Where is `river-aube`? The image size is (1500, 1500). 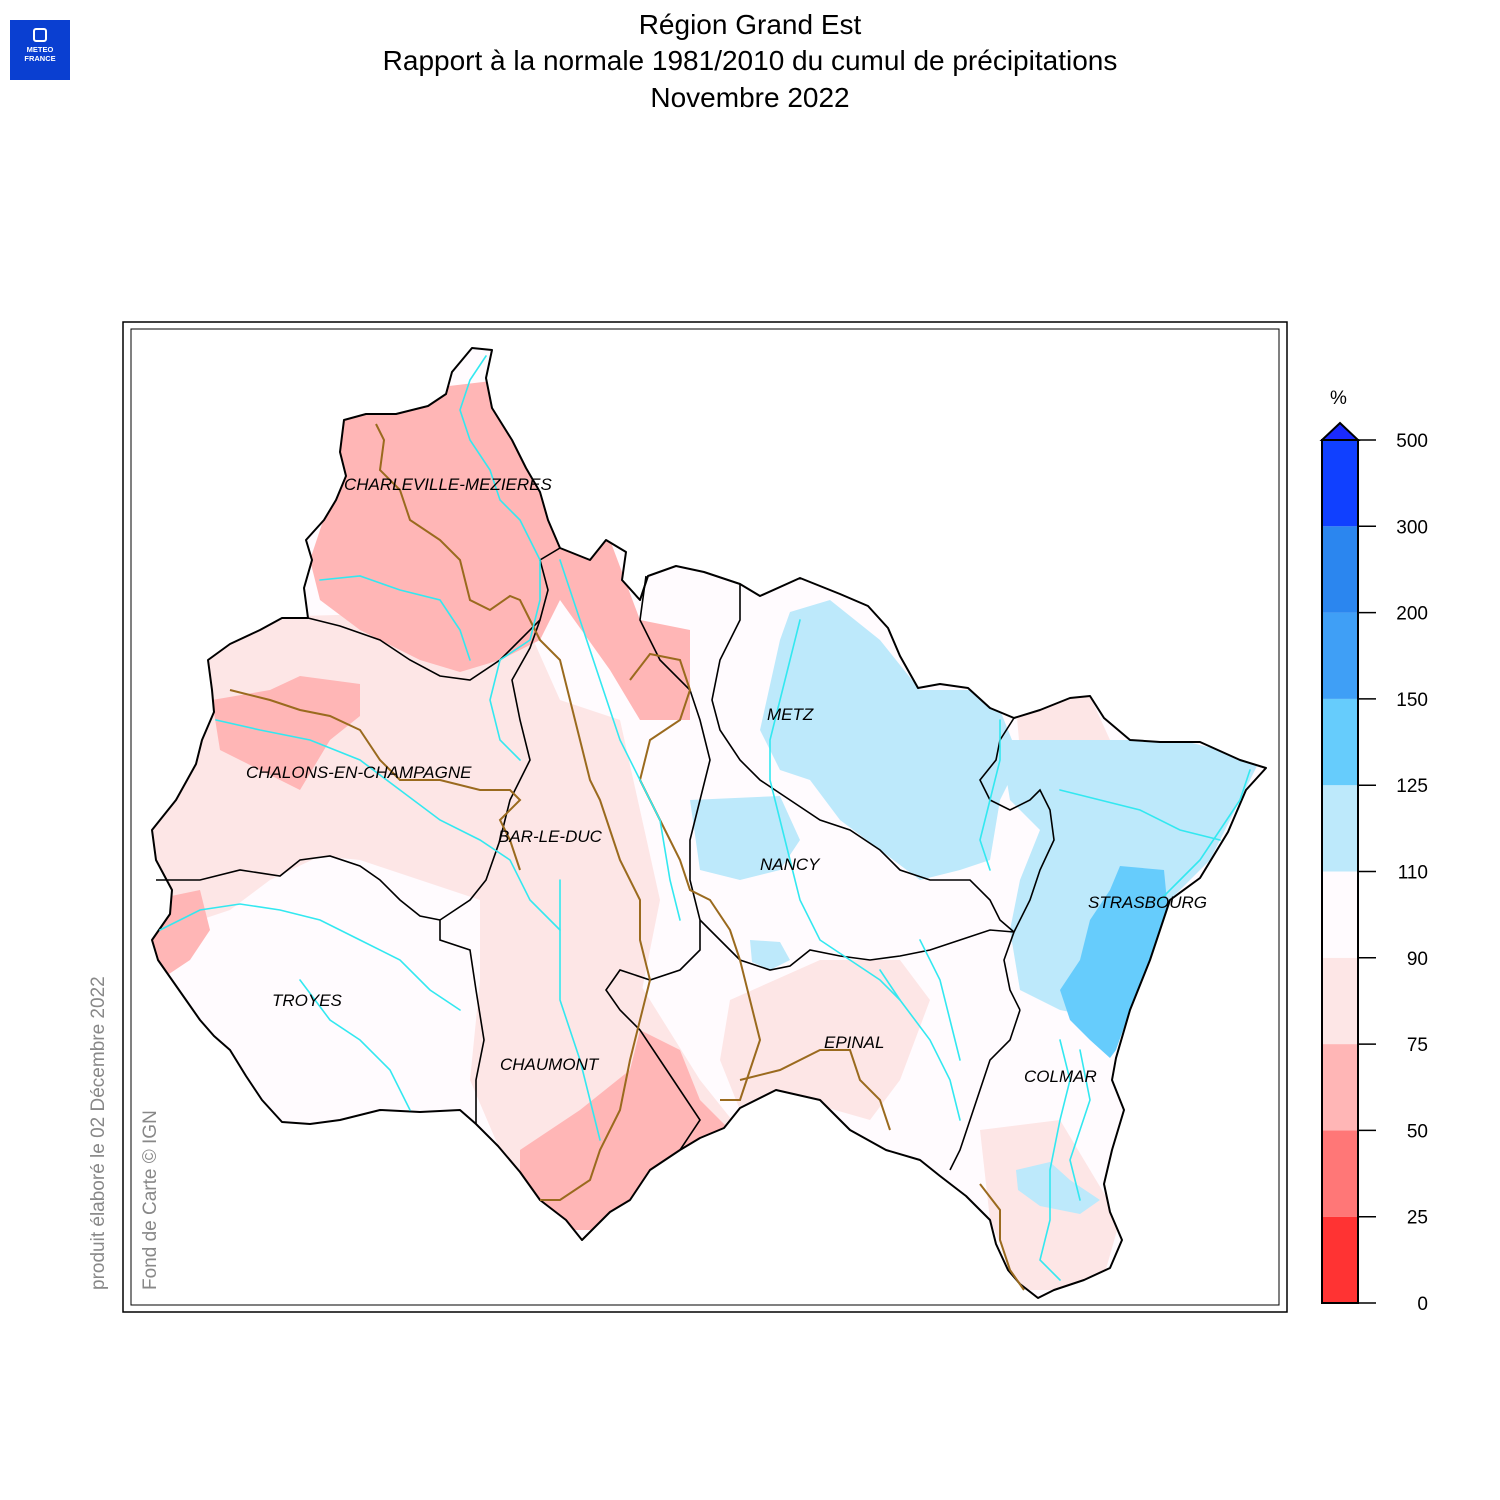
river-aube is located at coordinates (355, 1045).